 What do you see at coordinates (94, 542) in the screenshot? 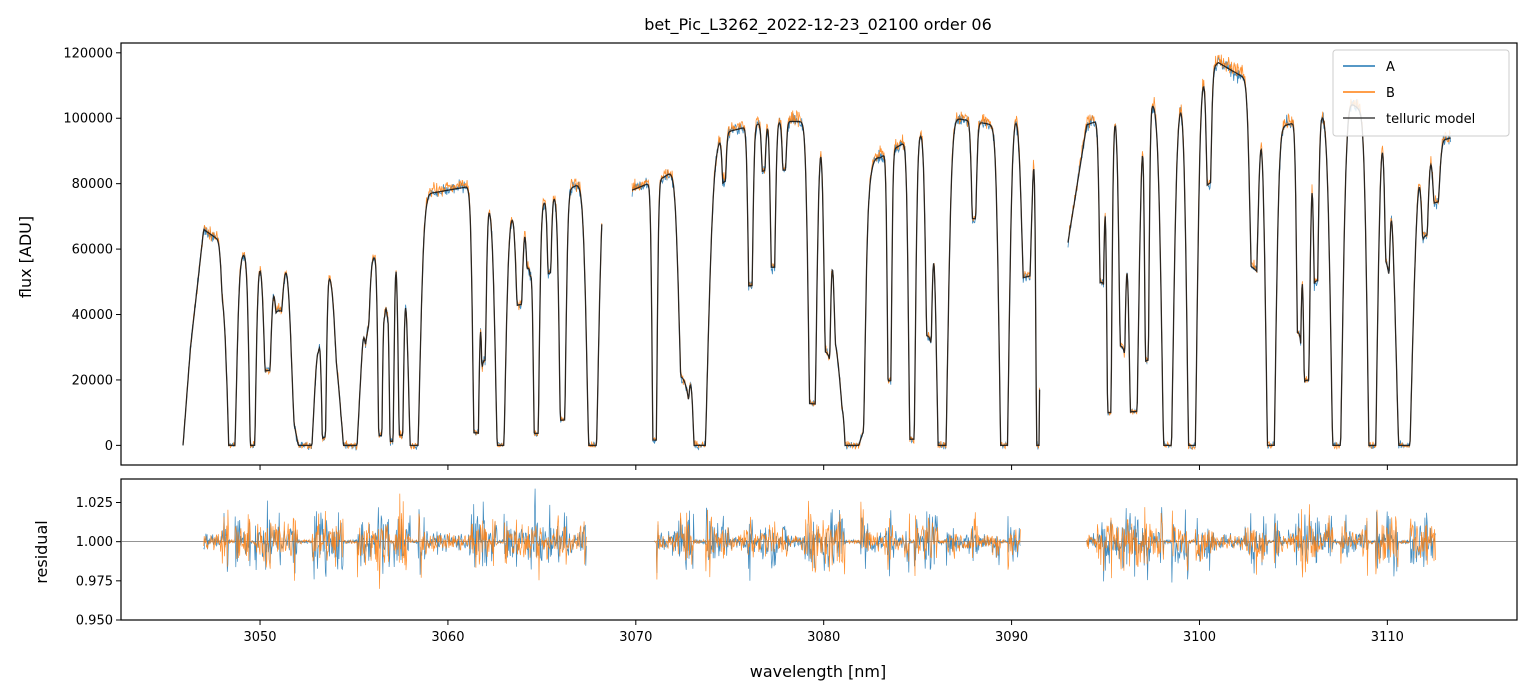
I see `residual-y-tick-1000: 1.000` at bounding box center [94, 542].